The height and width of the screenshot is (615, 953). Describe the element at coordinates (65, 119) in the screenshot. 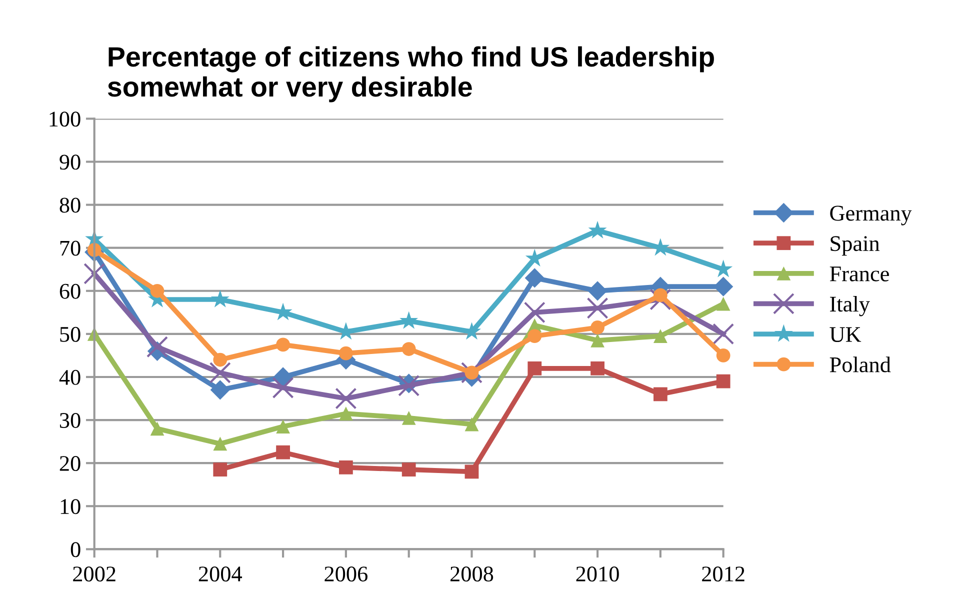

I see `y-tick-label: 100` at that location.